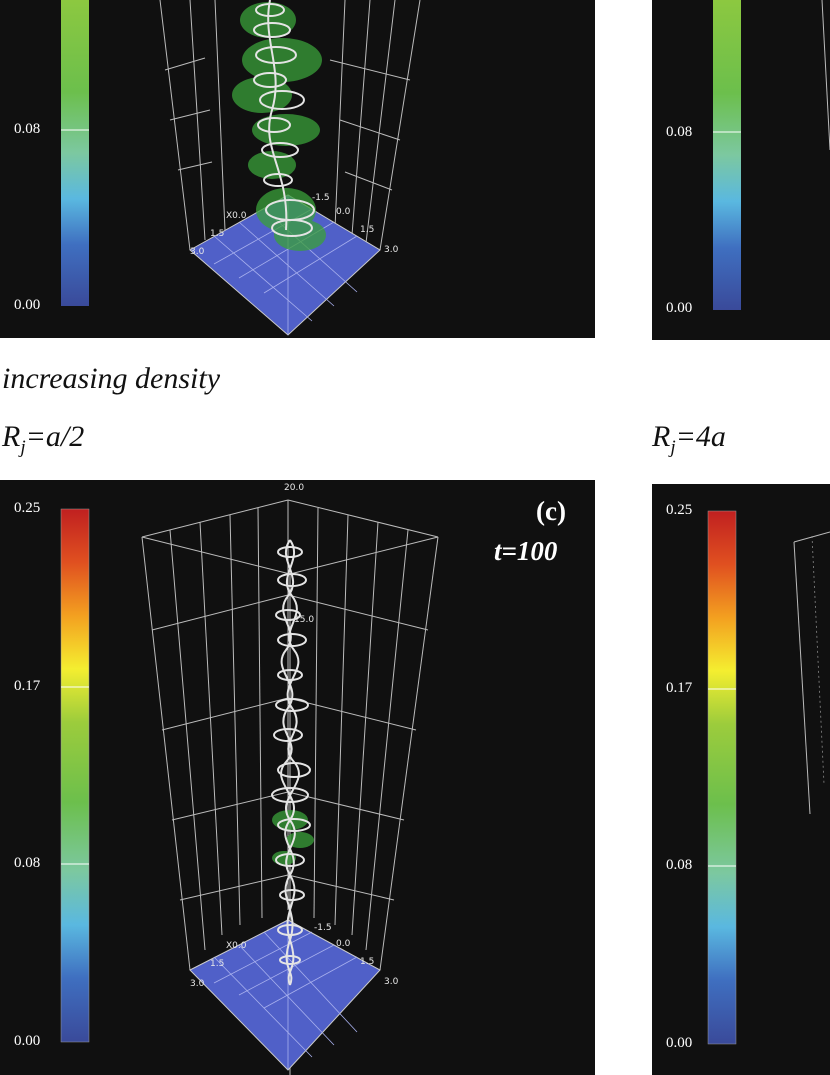 The width and height of the screenshot is (830, 1075). What do you see at coordinates (304, 620) in the screenshot?
I see `axis-label: 15.0` at bounding box center [304, 620].